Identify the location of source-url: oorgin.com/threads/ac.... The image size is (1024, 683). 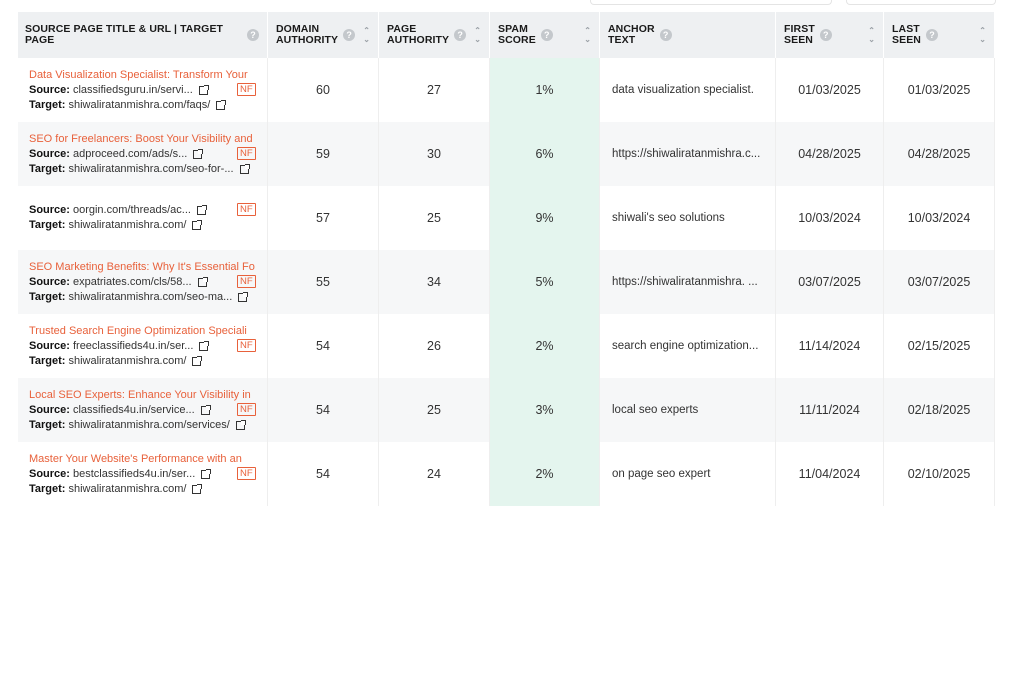
(131, 210).